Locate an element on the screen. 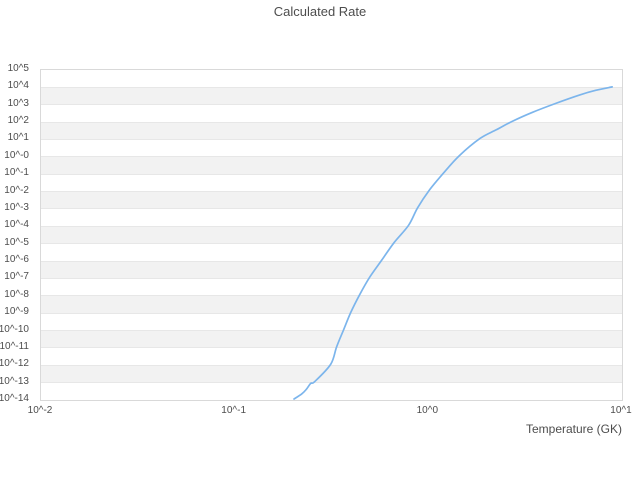 This screenshot has width=640, height=480. chart-title: Calculated Rate is located at coordinates (320, 11).